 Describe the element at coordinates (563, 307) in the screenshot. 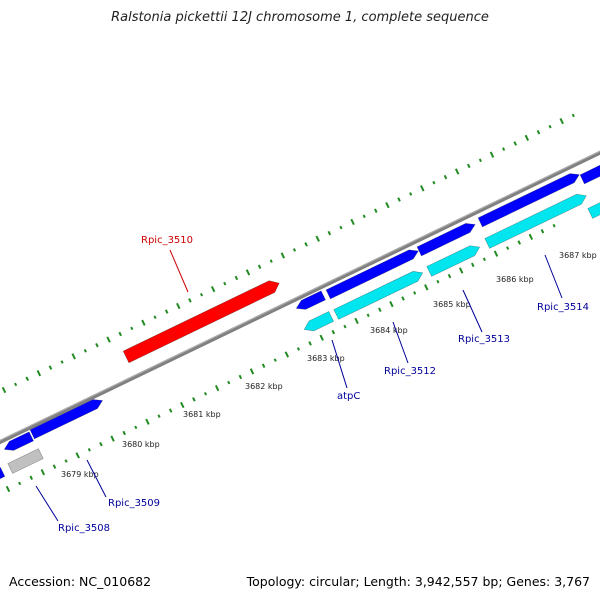

I see `gene-label: Rpic_3514` at that location.